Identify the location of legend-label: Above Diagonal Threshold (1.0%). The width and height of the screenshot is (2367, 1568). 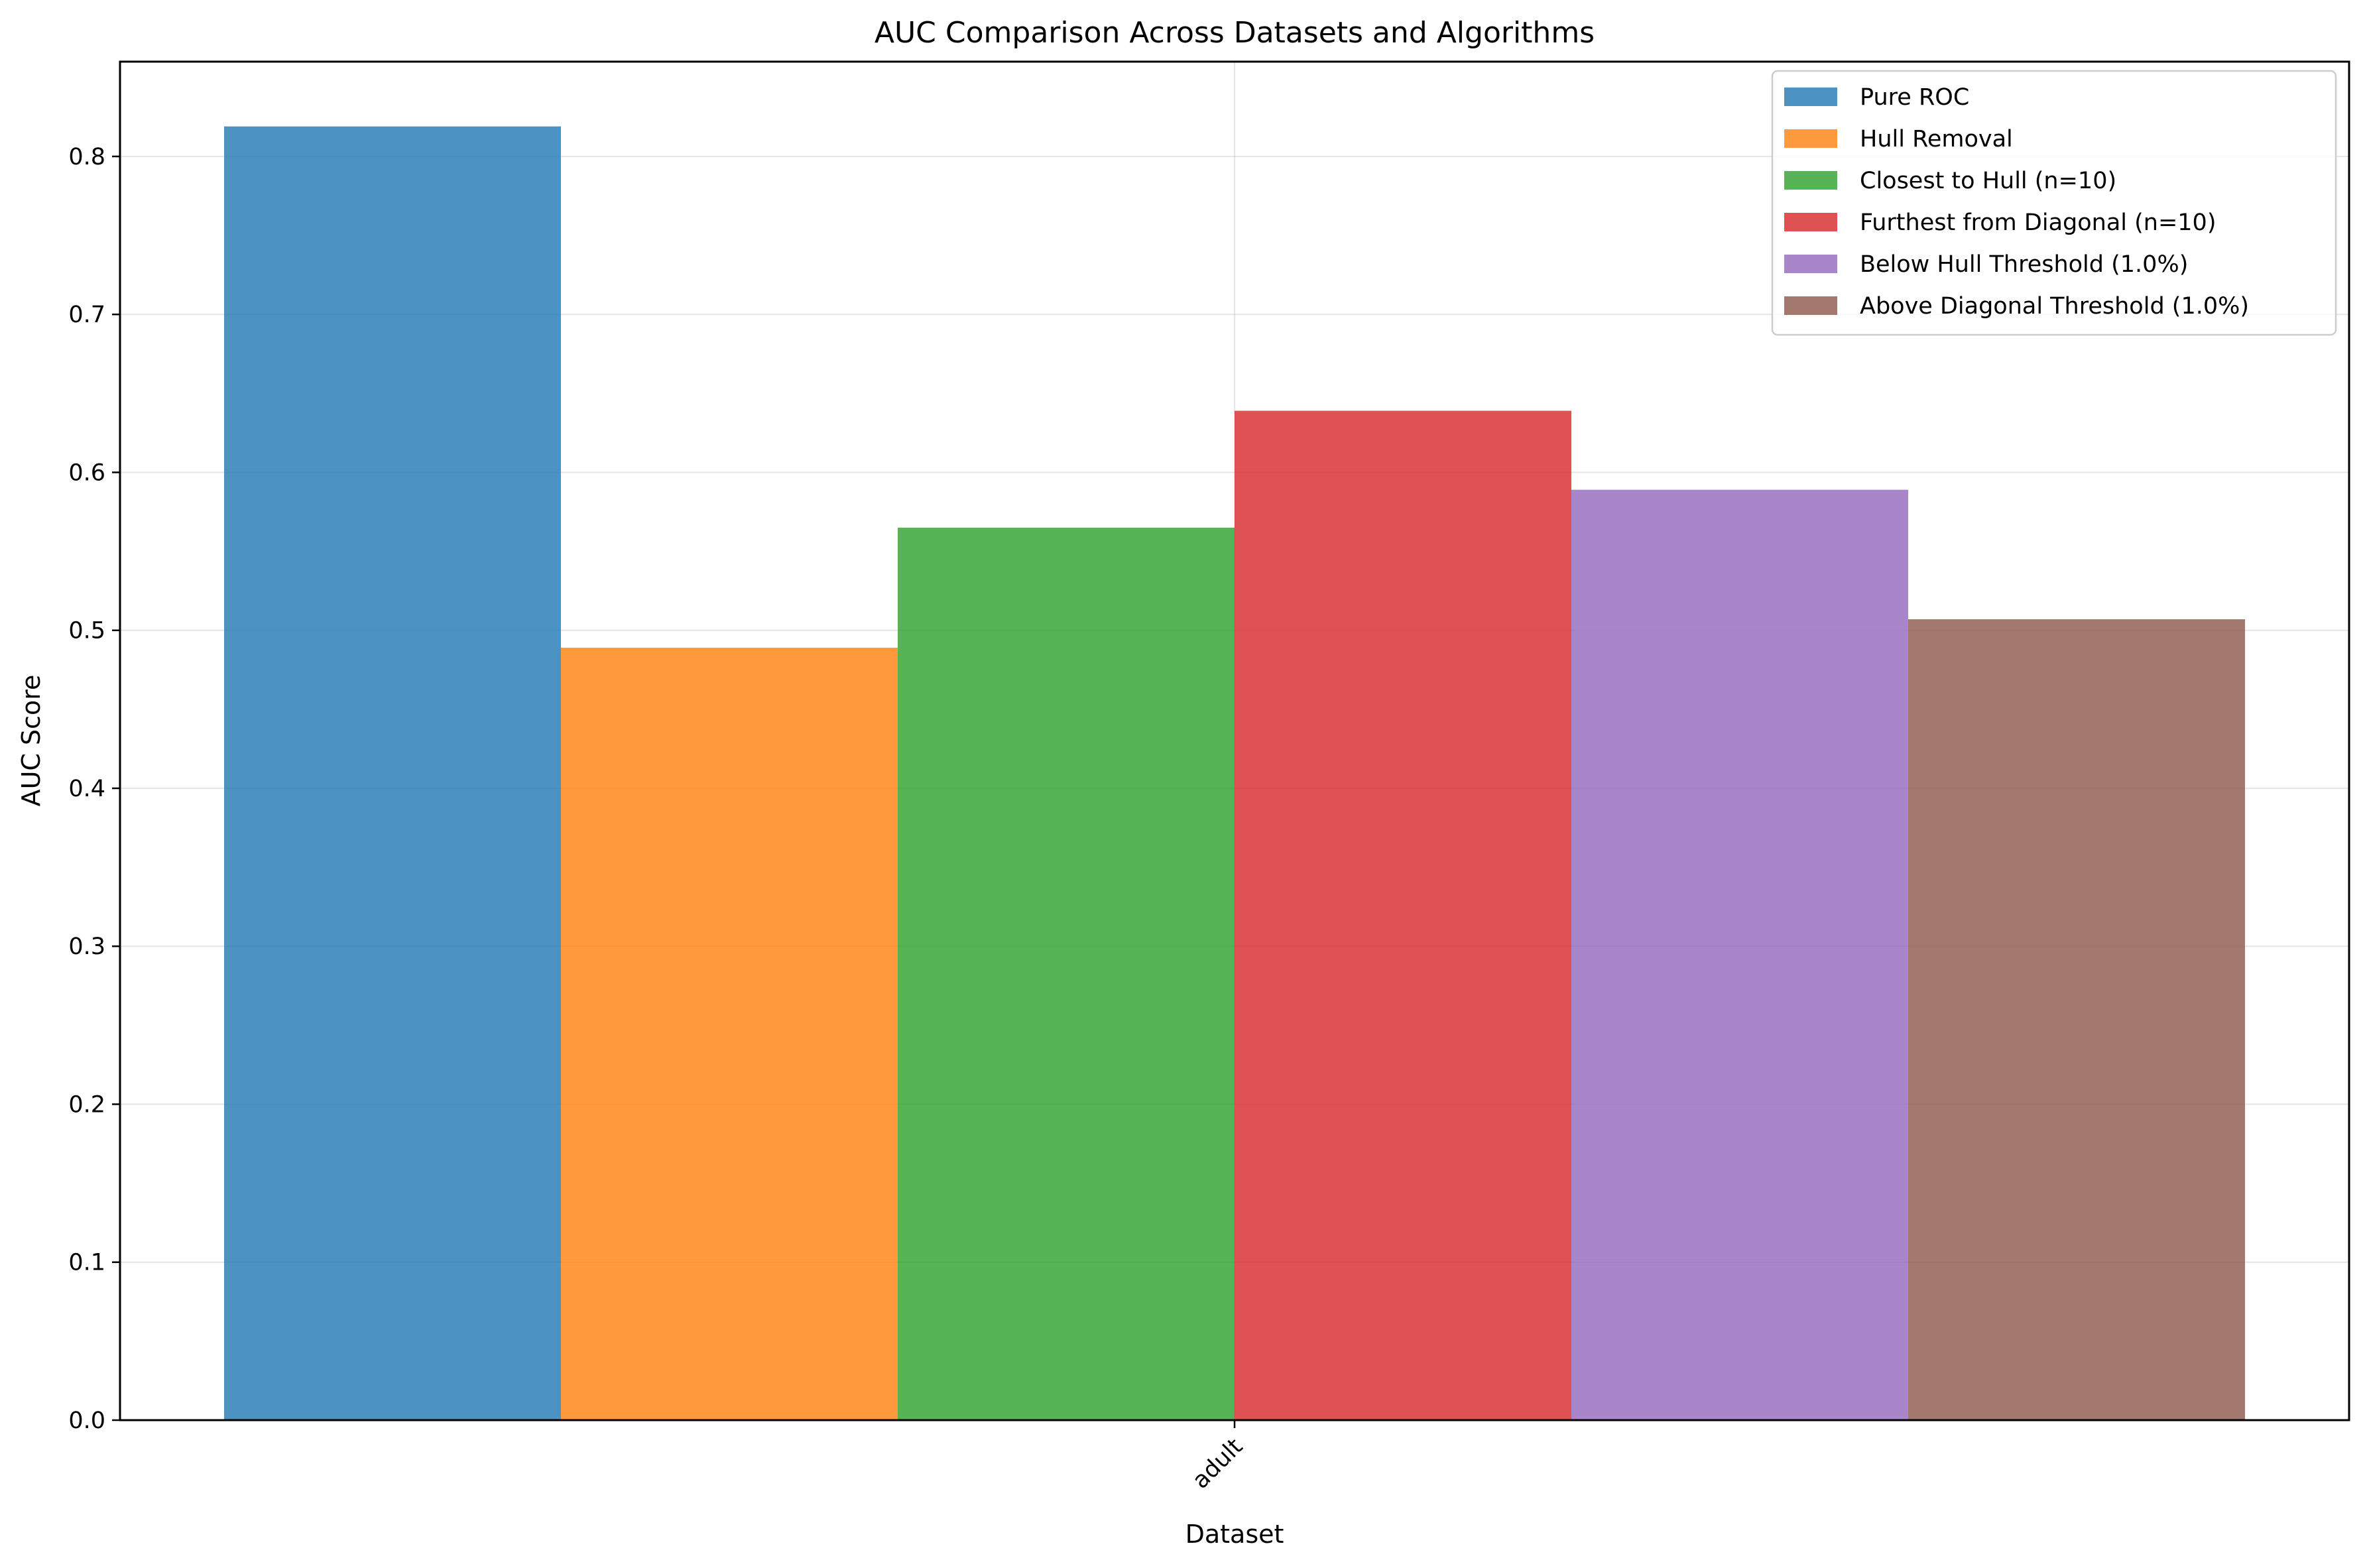
(2054, 306).